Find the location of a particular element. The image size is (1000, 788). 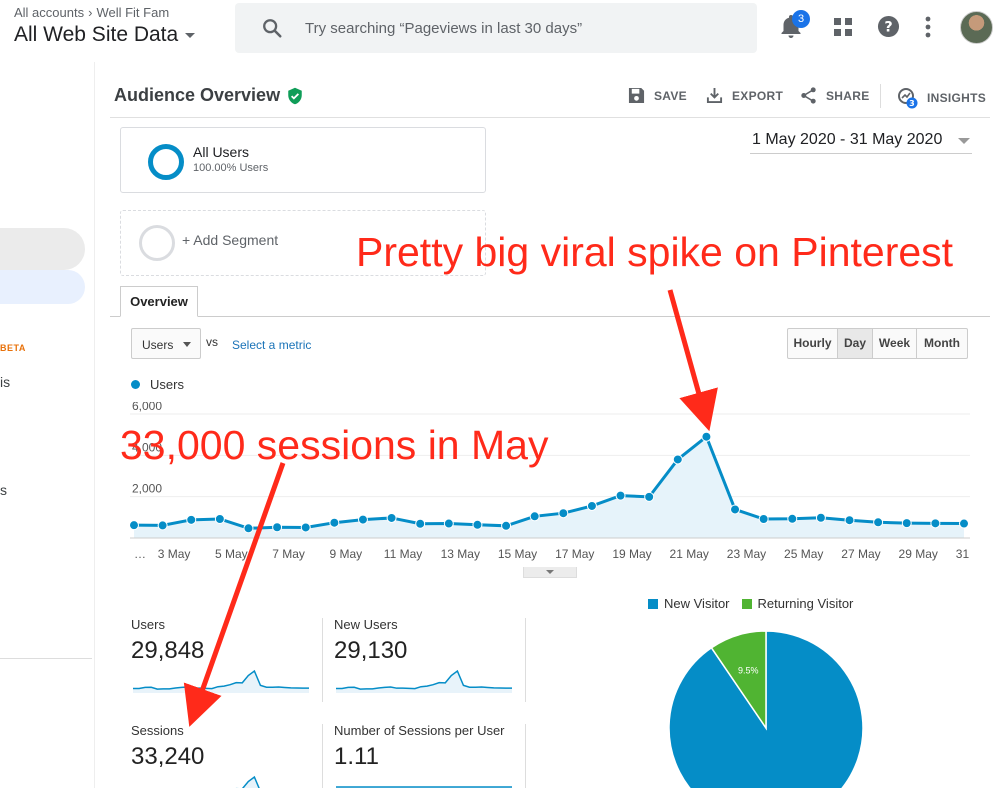

date-range-picker: 1 May 2020 - 31 May 2020 is located at coordinates (861, 142).